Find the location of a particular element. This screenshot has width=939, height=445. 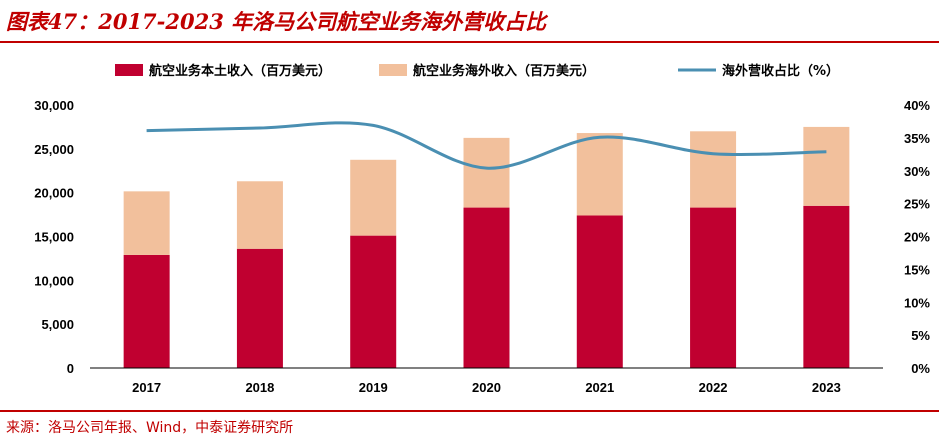

x-tick-label: 2021 is located at coordinates (599, 387).